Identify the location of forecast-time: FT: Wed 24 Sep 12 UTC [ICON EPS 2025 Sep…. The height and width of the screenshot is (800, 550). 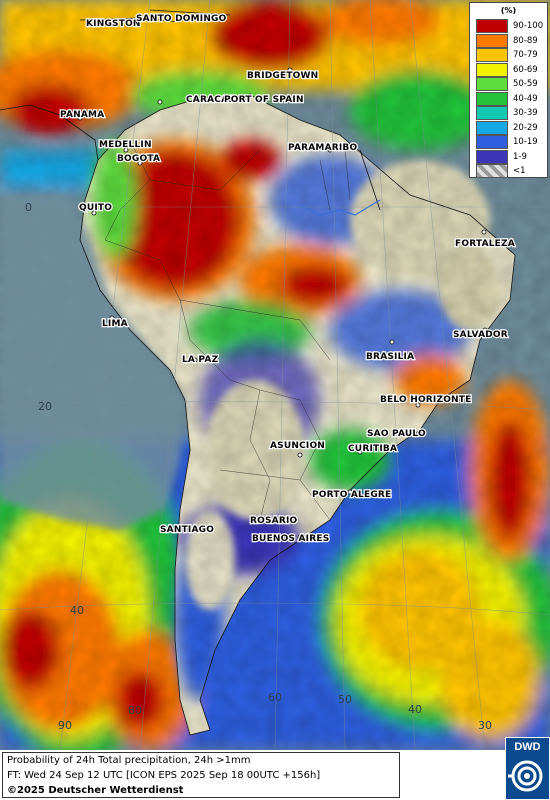
(164, 775).